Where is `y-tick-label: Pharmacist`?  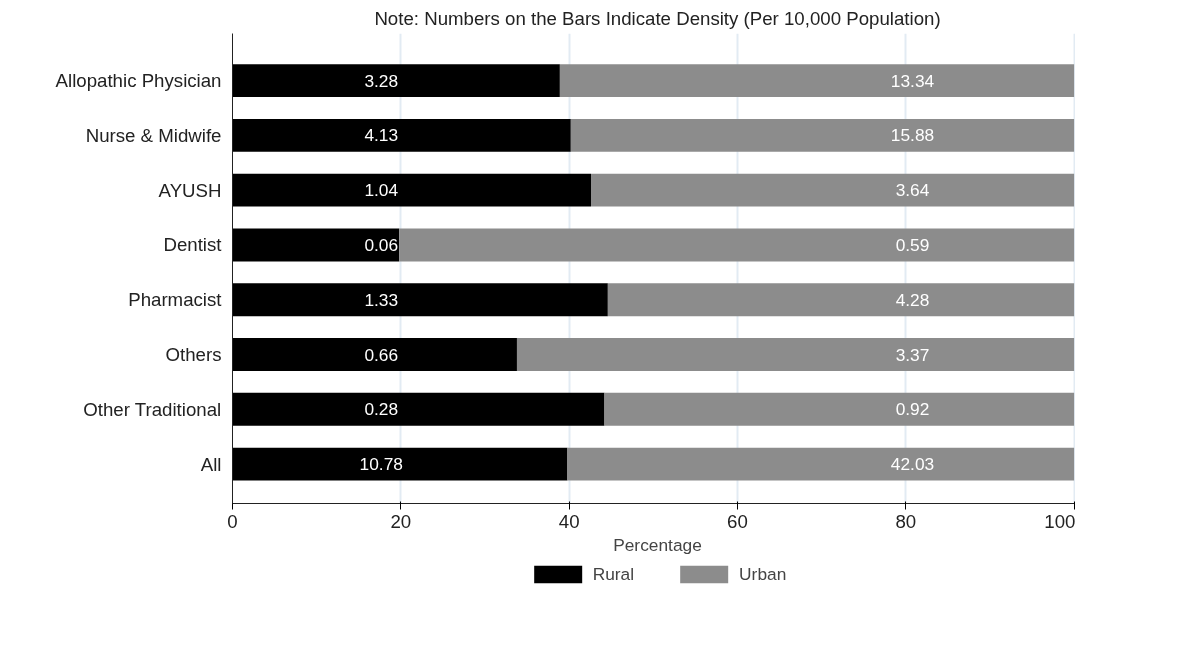 y-tick-label: Pharmacist is located at coordinates (175, 300).